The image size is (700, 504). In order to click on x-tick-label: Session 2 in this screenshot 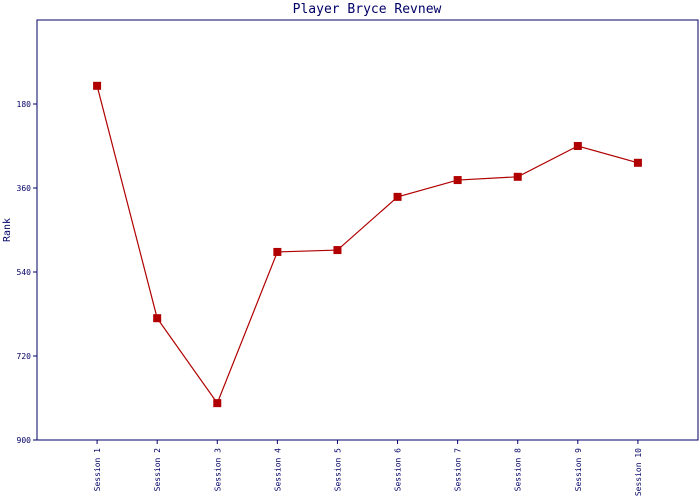, I will do `click(157, 470)`.